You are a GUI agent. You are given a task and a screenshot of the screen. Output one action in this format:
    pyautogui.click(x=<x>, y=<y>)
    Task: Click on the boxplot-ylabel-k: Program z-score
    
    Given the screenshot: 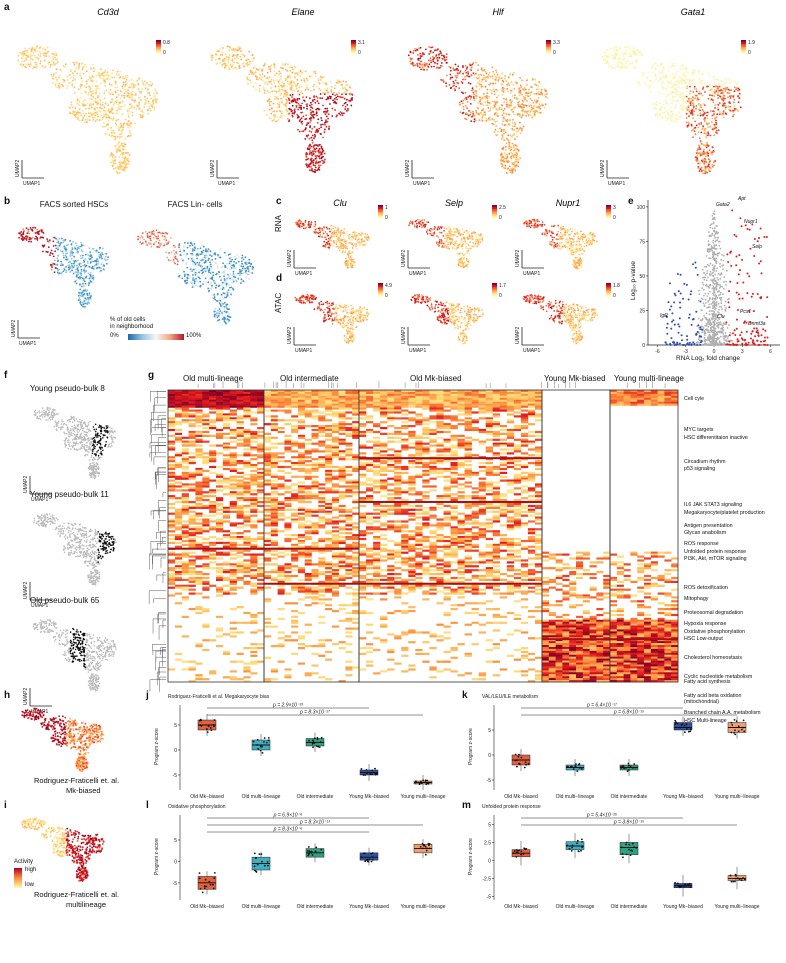 What is the action you would take?
    pyautogui.click(x=471, y=746)
    